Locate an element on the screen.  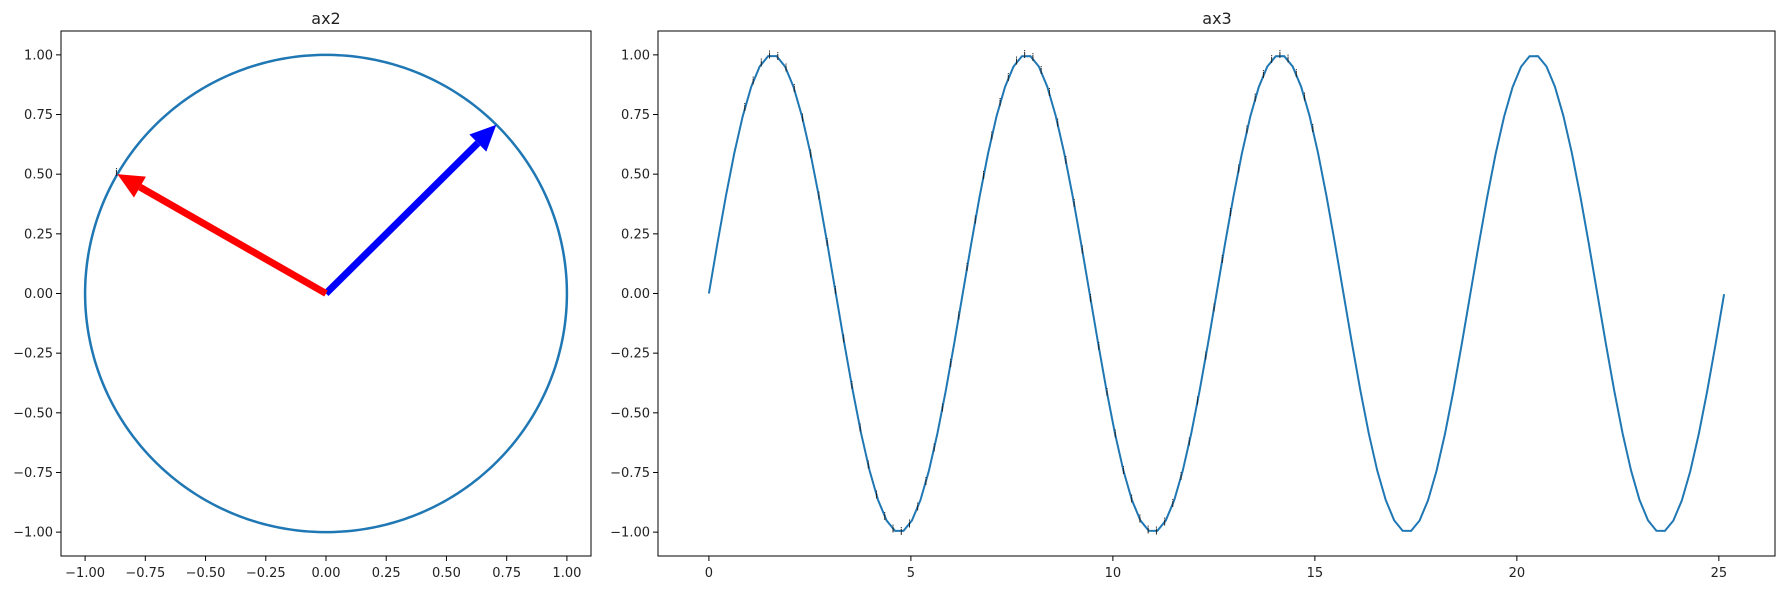
annotations-ax2: i is located at coordinates (116, 172).